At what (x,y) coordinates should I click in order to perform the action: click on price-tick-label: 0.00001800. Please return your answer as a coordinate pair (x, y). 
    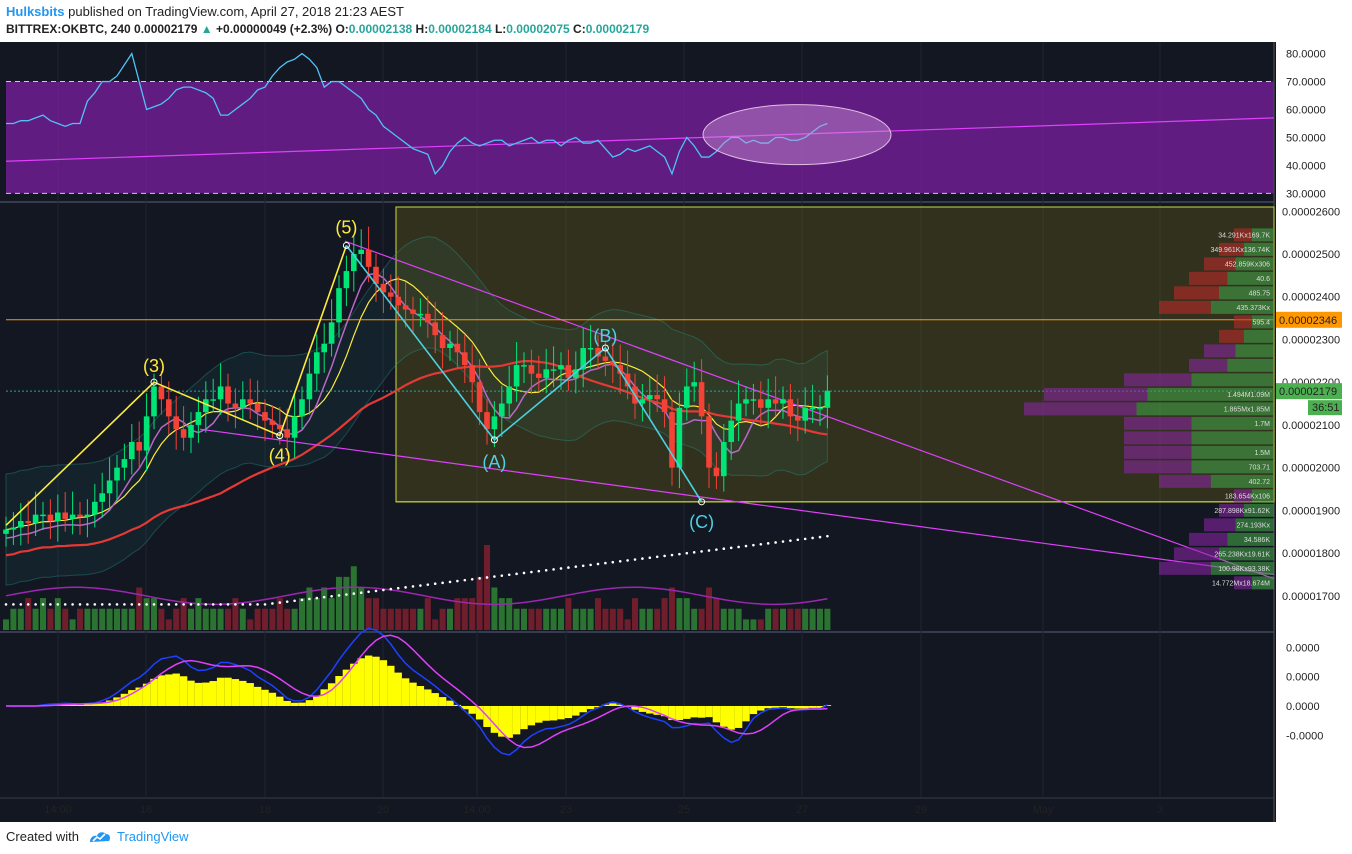
    Looking at the image, I should click on (1311, 554).